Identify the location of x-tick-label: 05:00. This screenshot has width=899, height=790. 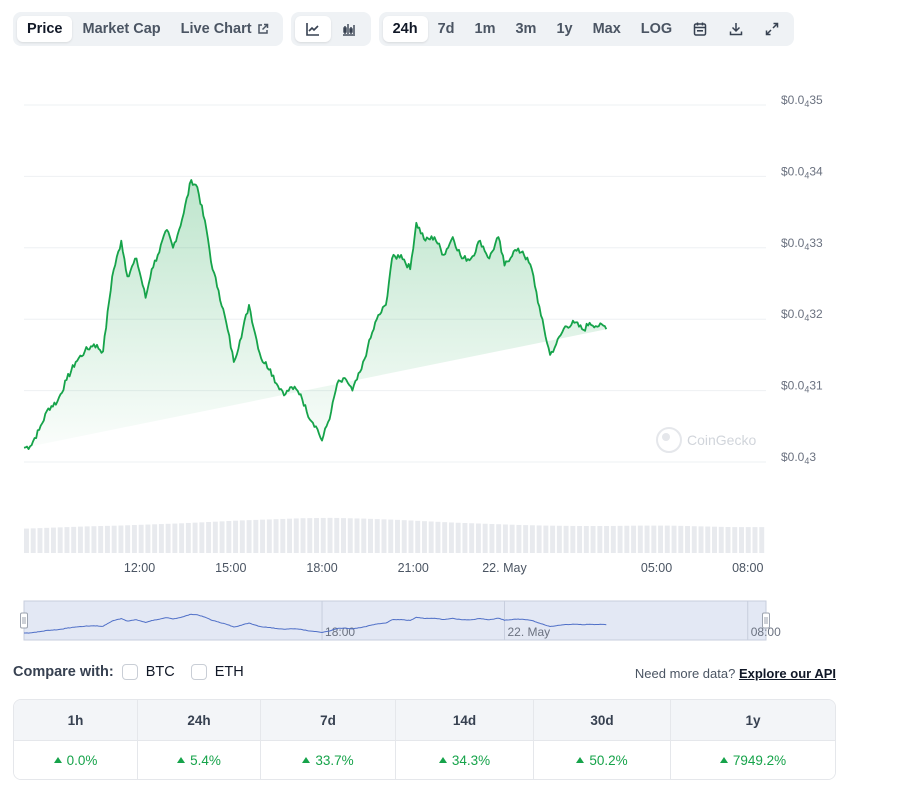
(656, 568).